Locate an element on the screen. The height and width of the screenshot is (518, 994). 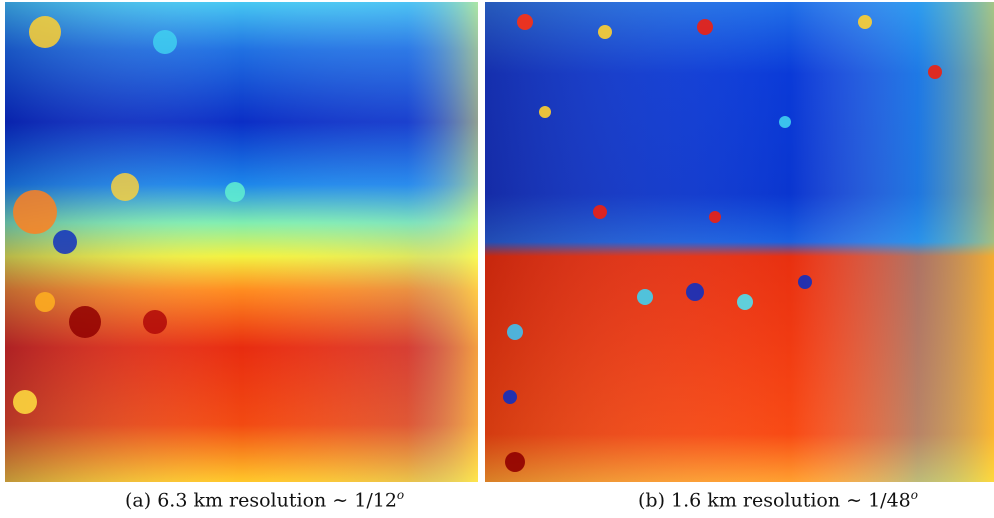
caption-a: (a) 6.3 km resolution ∼ 1/12o is located at coordinates (264, 499).